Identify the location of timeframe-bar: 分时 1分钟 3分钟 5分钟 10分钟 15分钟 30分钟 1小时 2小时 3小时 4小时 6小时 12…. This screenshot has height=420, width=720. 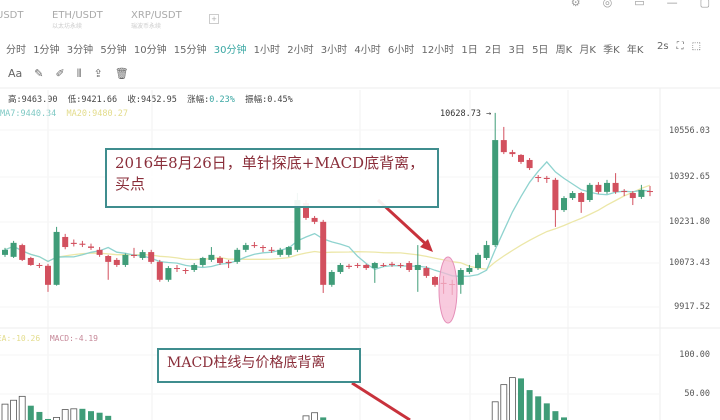
(328, 48).